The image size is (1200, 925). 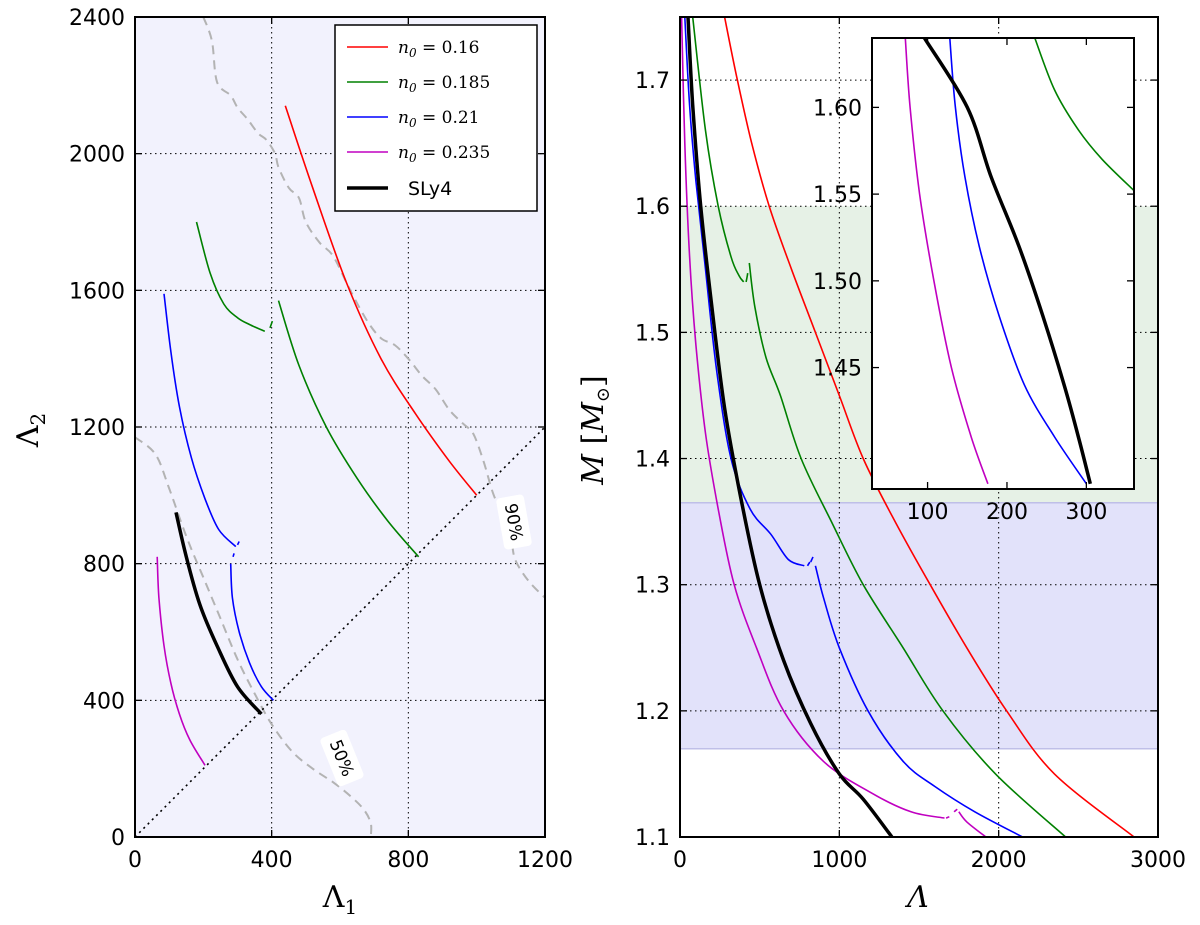 I want to click on inset-y-tick-label: 1.50, so click(x=837, y=282).